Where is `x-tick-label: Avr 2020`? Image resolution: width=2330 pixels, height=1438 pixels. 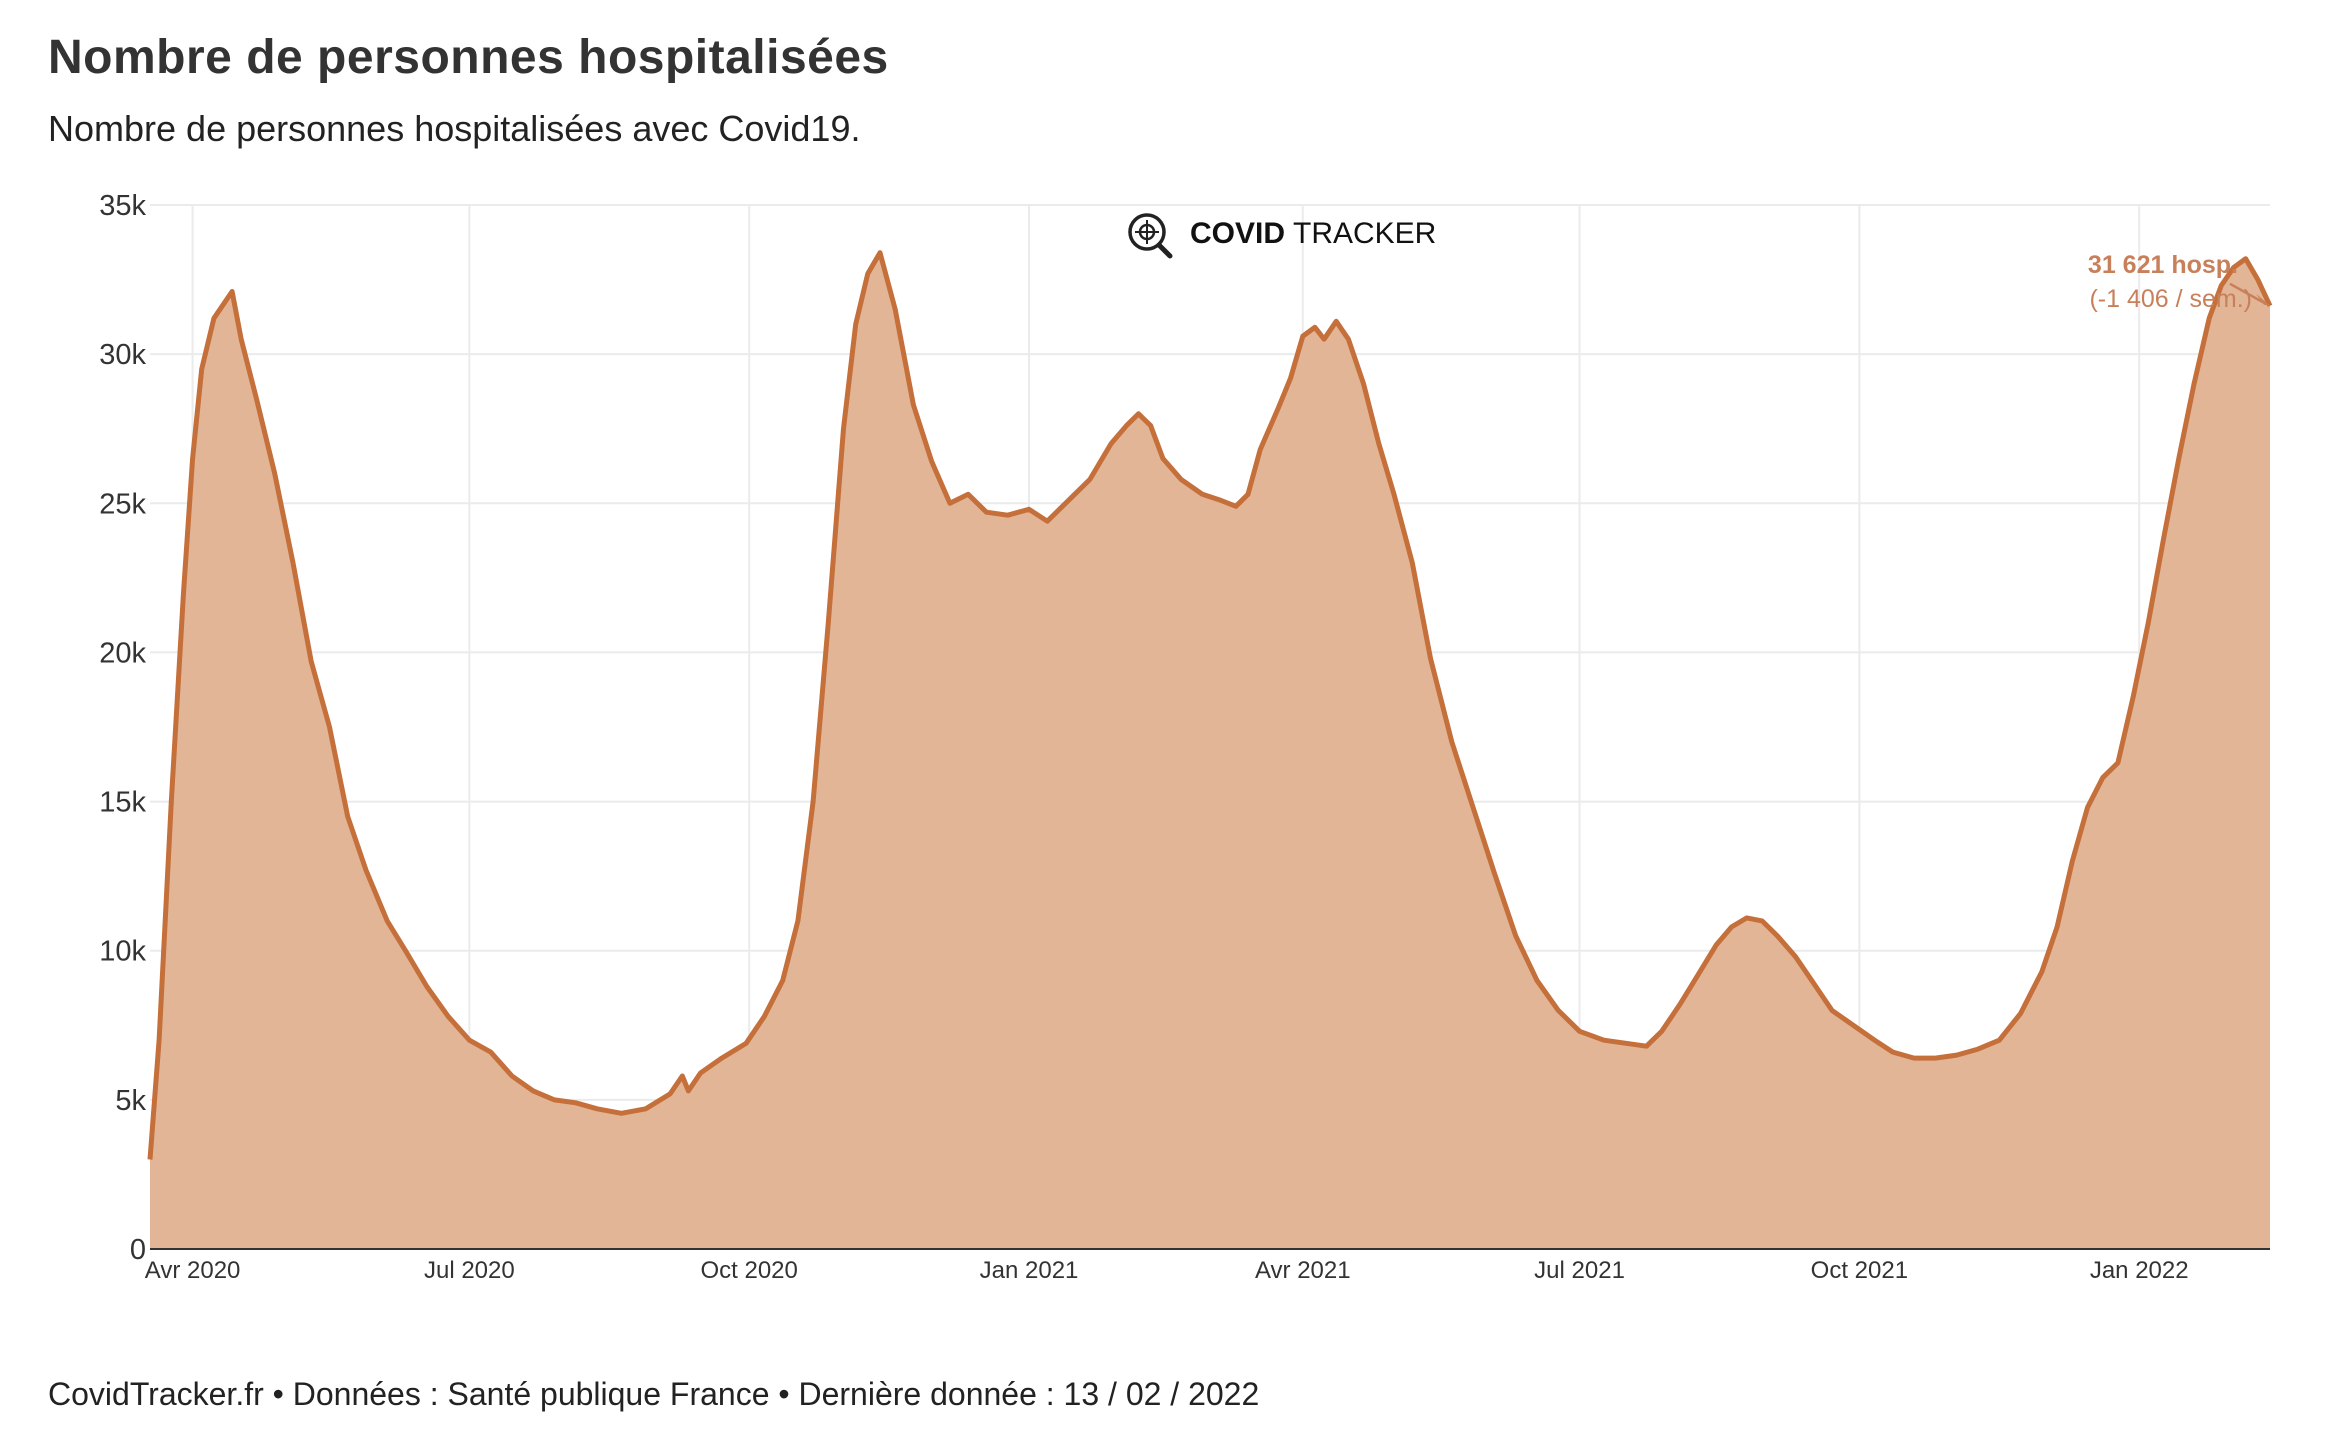
x-tick-label: Avr 2020 is located at coordinates (193, 1270).